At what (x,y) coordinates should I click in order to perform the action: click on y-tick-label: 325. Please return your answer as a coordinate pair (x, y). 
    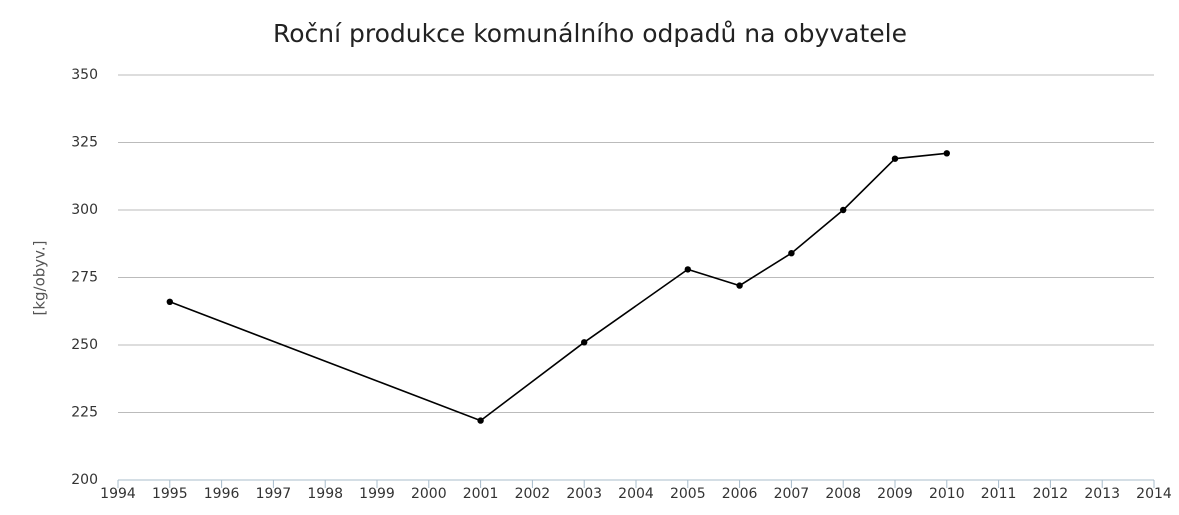
    Looking at the image, I should click on (84, 143).